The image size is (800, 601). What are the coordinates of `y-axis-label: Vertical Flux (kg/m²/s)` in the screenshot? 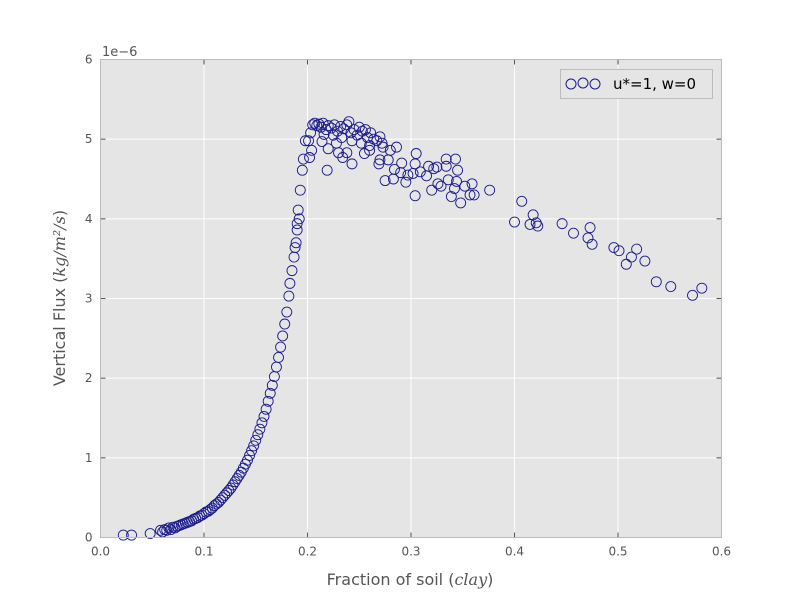 It's located at (59, 298).